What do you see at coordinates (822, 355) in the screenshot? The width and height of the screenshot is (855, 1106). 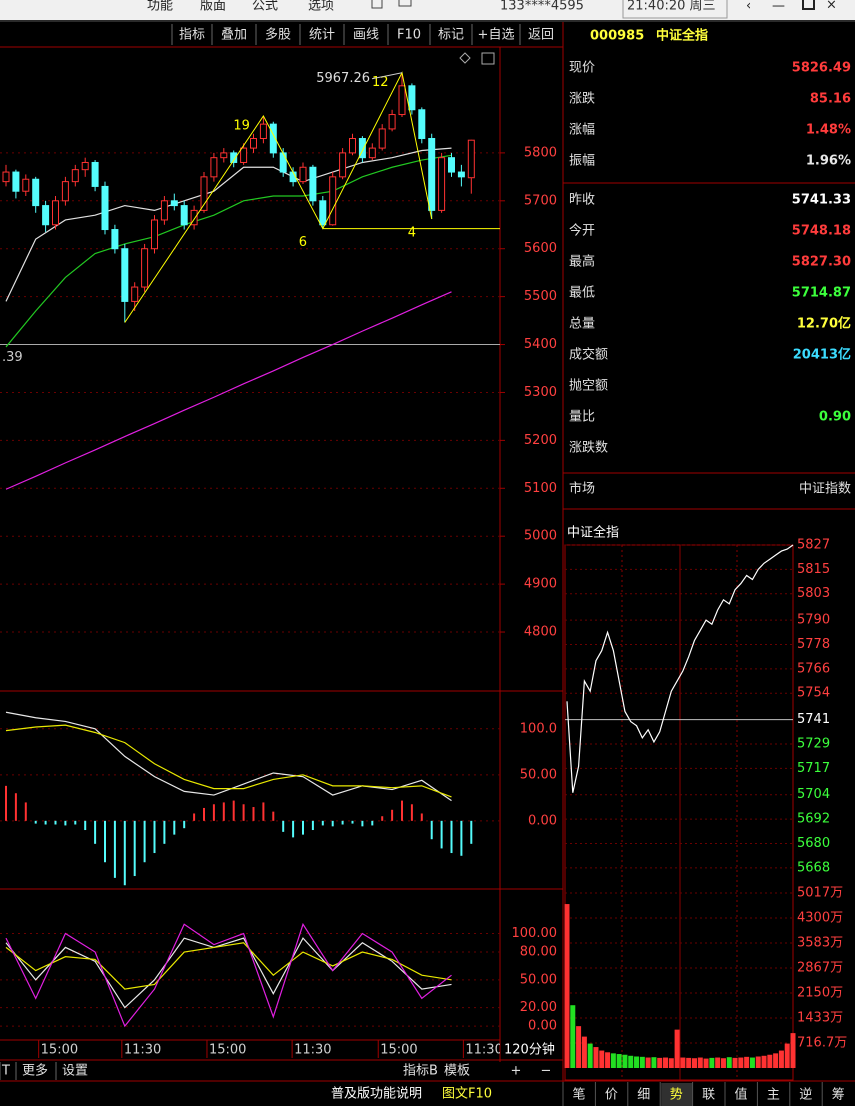 I see `quote-value: 20413亿` at bounding box center [822, 355].